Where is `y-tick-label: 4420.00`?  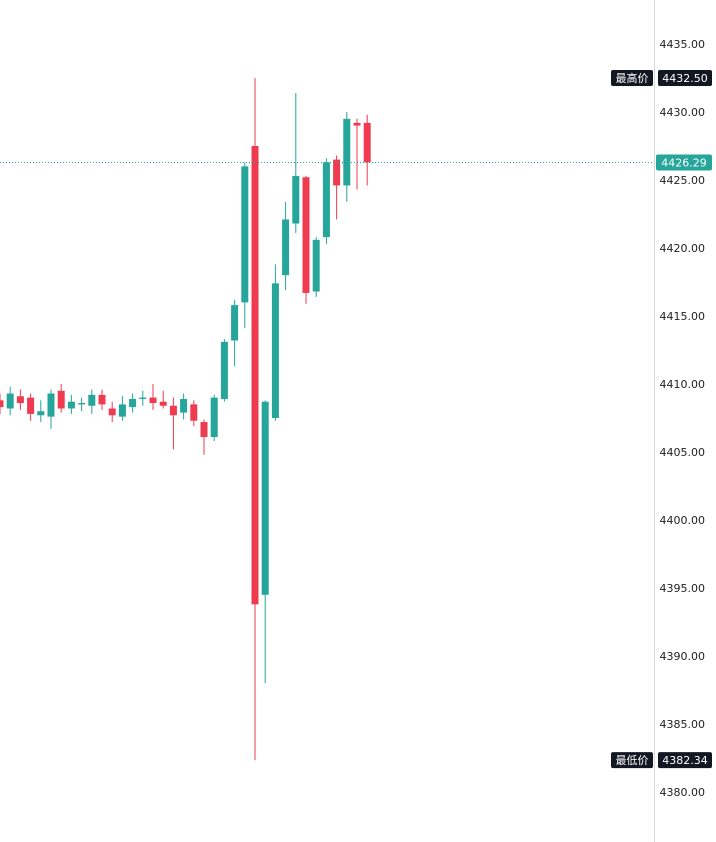
y-tick-label: 4420.00 is located at coordinates (683, 248).